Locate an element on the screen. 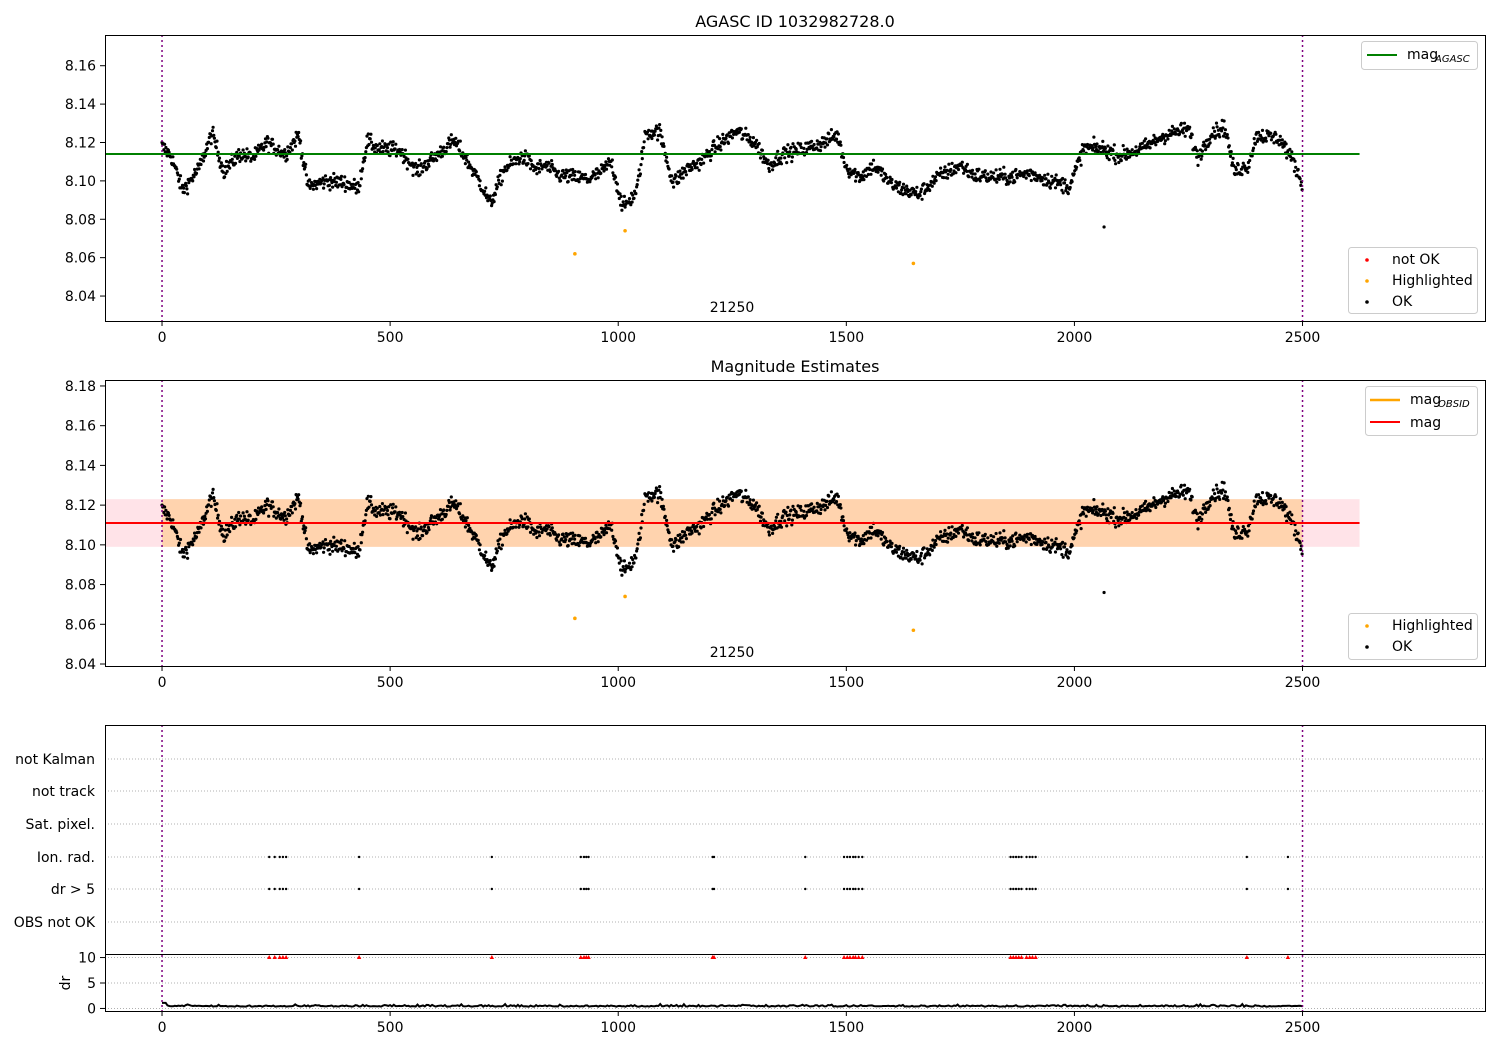  estimates-ytick-label-8.06: 8.06 is located at coordinates (80, 625).